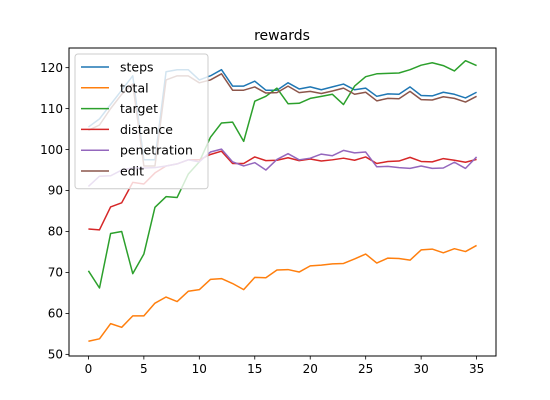 The height and width of the screenshot is (400, 550). I want to click on x-tick-label: 5, so click(144, 369).